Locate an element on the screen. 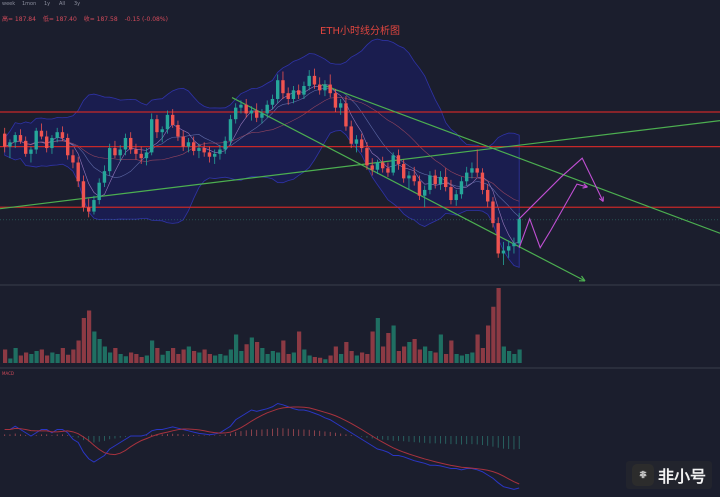 The height and width of the screenshot is (497, 720). projected-path-lower is located at coordinates (553, 216).